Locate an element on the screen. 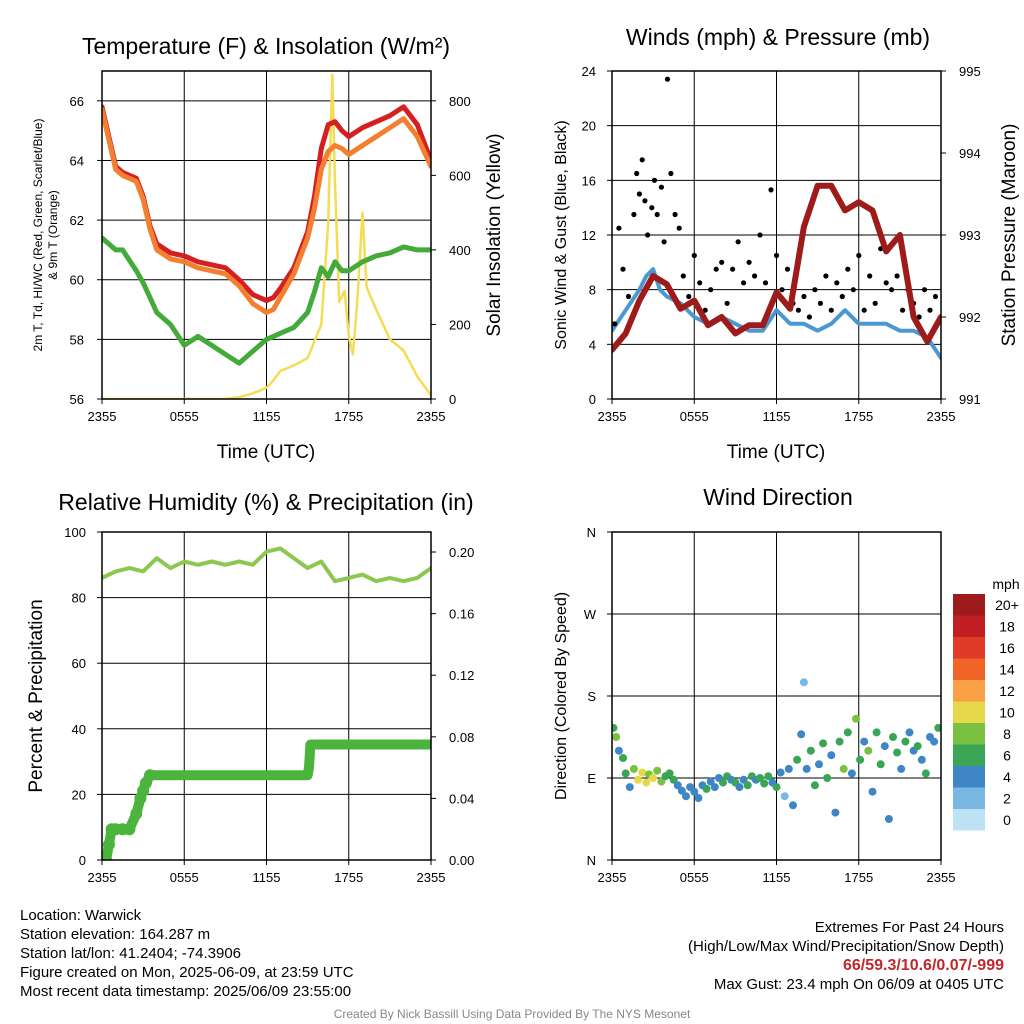 This screenshot has width=1024, height=1024. extremes-title: Extremes For Past 24 Hours is located at coordinates (909, 927).